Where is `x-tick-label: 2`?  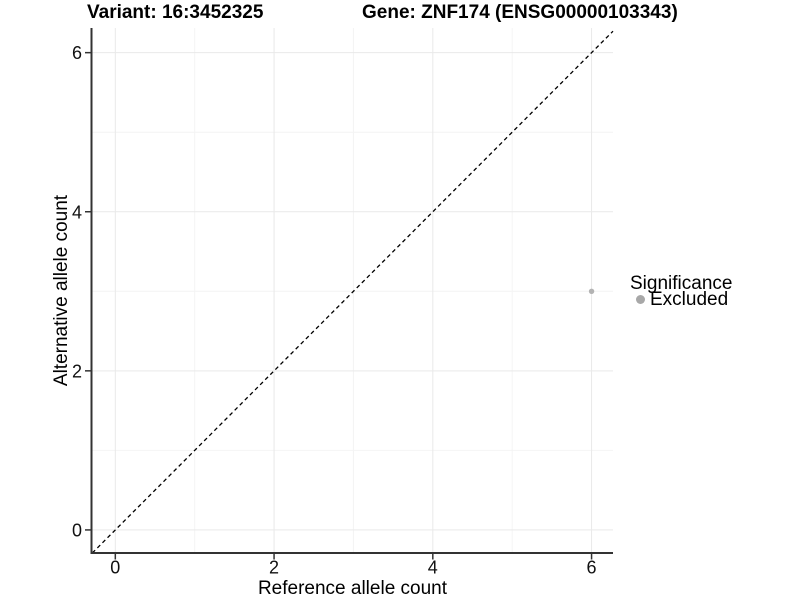
x-tick-label: 2 is located at coordinates (274, 568).